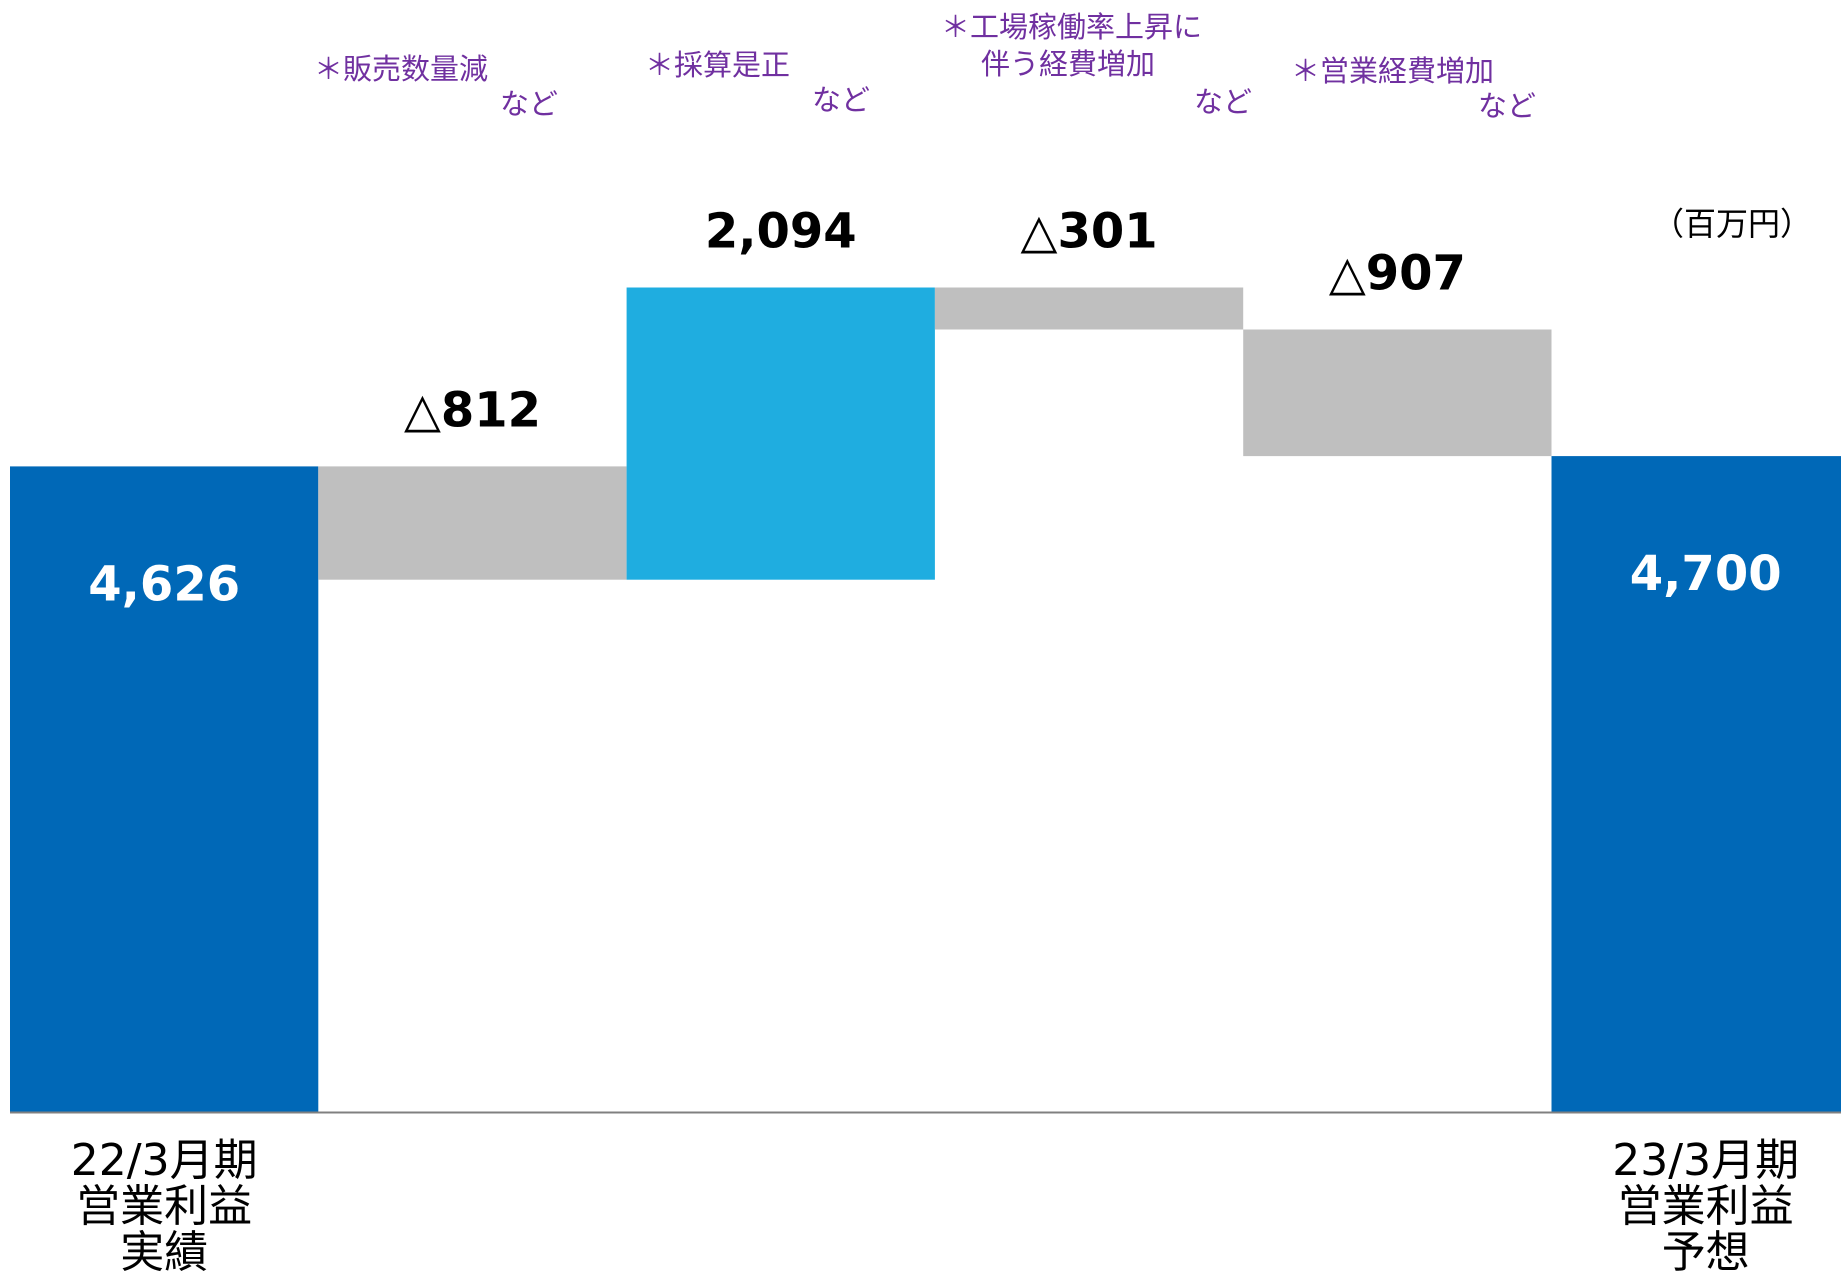 Image resolution: width=1841 pixels, height=1277 pixels. I want to click on category-label-5-1: 営業利益, so click(1706, 1206).